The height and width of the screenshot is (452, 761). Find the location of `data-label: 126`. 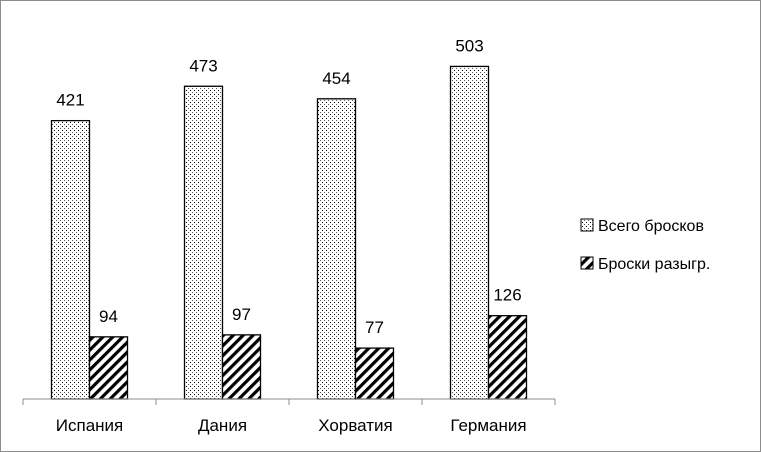

data-label: 126 is located at coordinates (507, 295).